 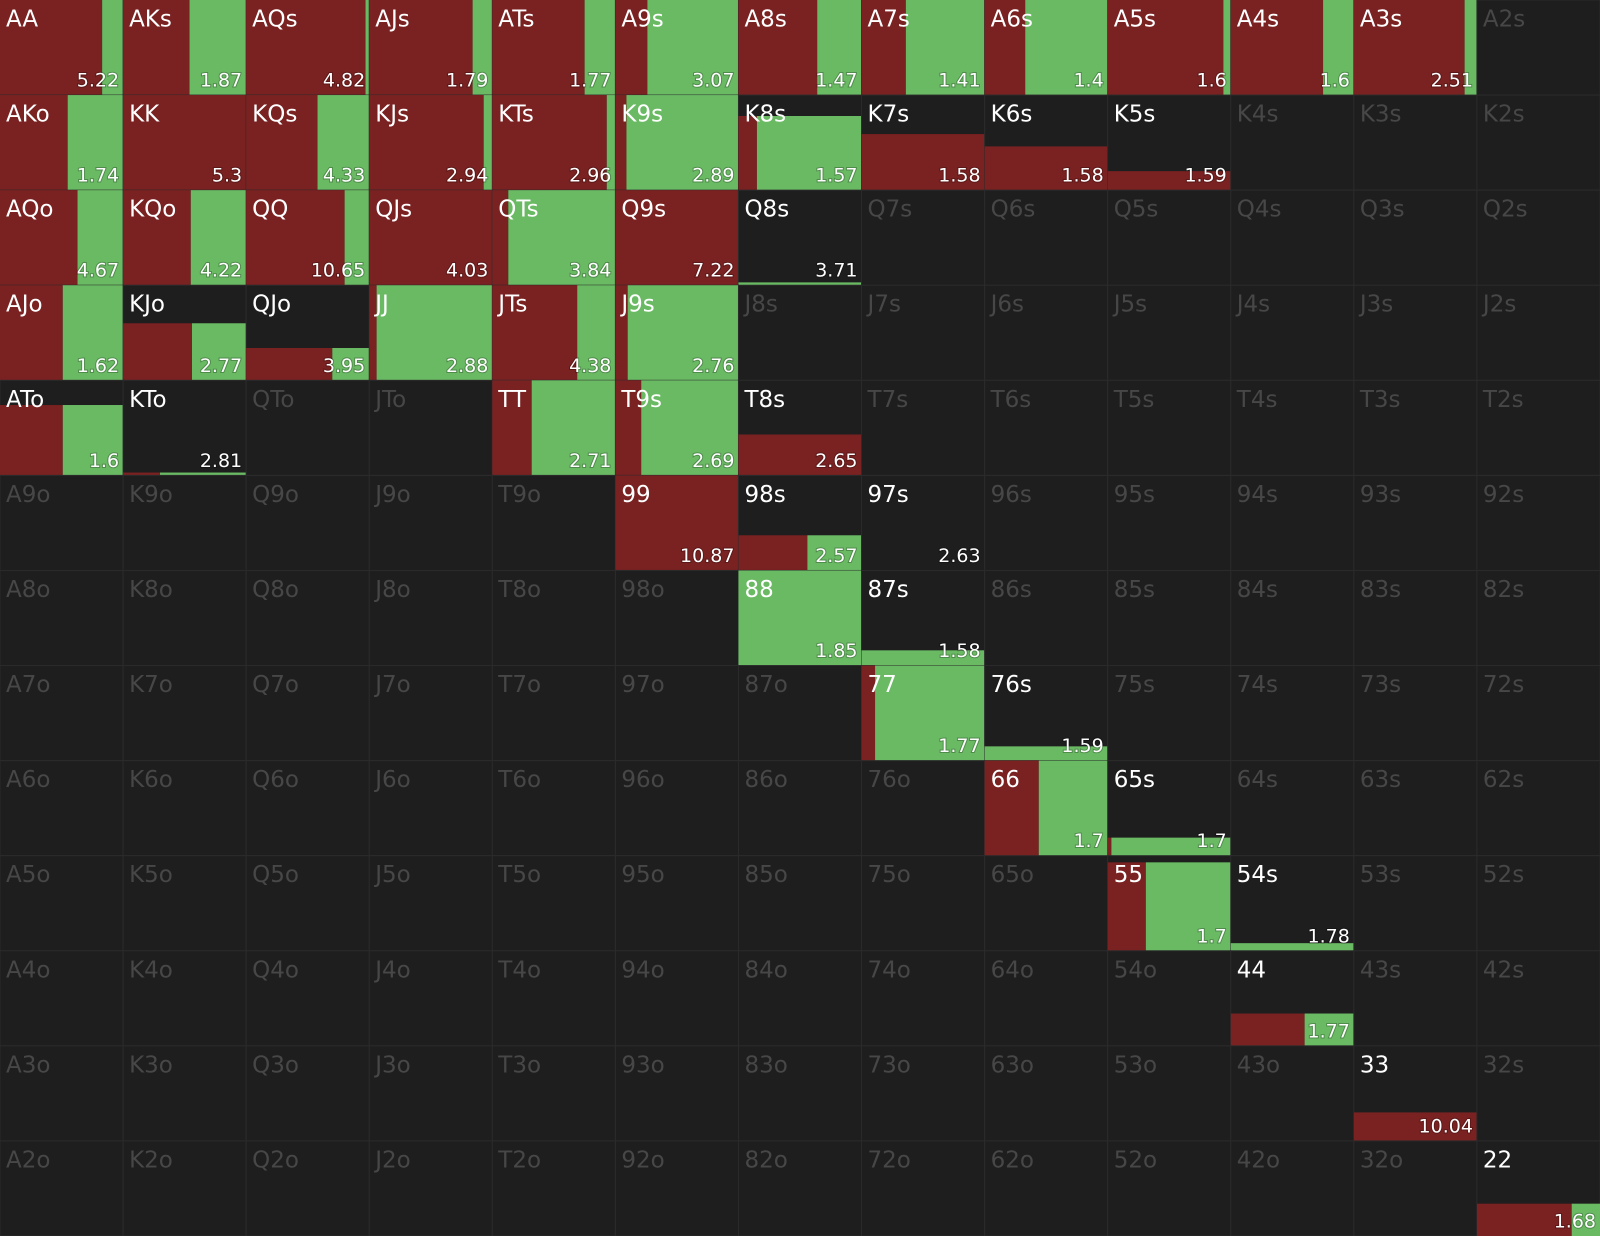 I want to click on hand-cell: 86s, so click(x=1046, y=618).